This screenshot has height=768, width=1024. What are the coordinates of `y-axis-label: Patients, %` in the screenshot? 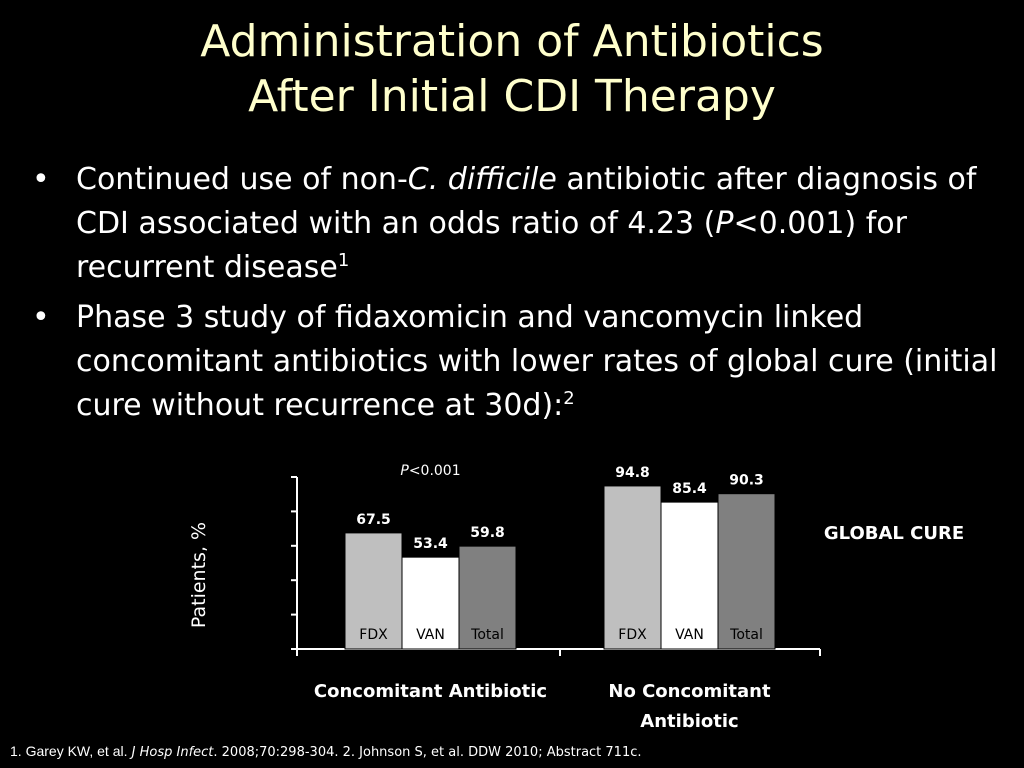 It's located at (199, 575).